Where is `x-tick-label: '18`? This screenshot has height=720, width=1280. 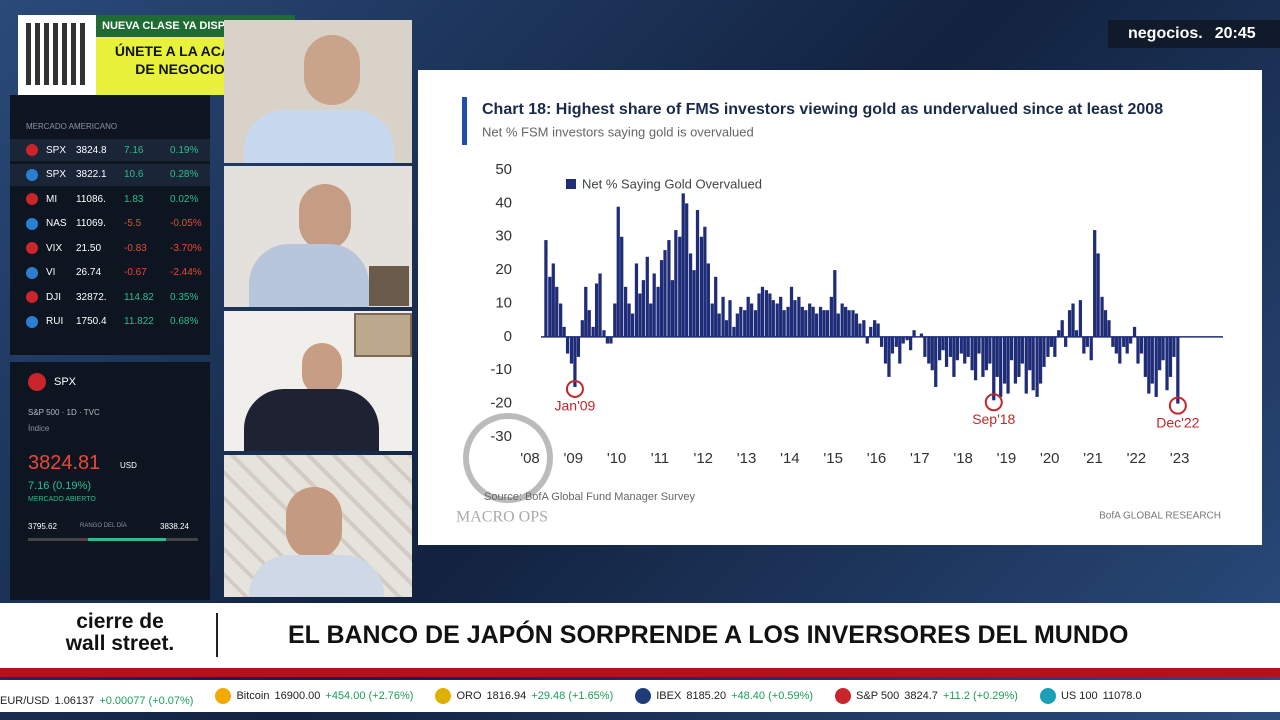 x-tick-label: '18 is located at coordinates (963, 458).